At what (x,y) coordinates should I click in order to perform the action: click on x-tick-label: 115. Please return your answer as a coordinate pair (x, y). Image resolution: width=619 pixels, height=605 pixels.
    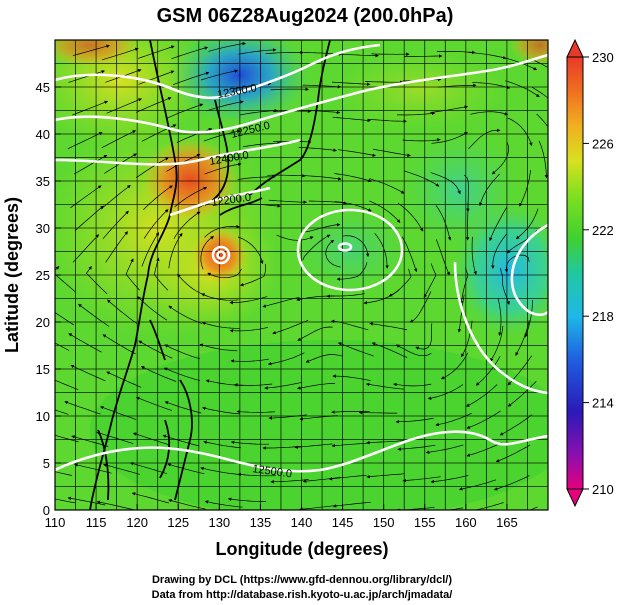
    Looking at the image, I should click on (96, 522).